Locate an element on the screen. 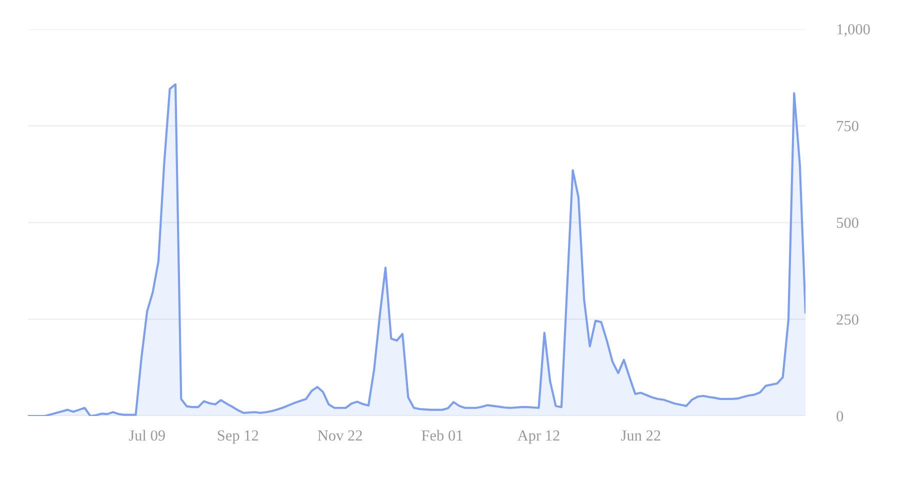 Image resolution: width=900 pixels, height=500 pixels. y-tick-label: 500 is located at coordinates (847, 223).